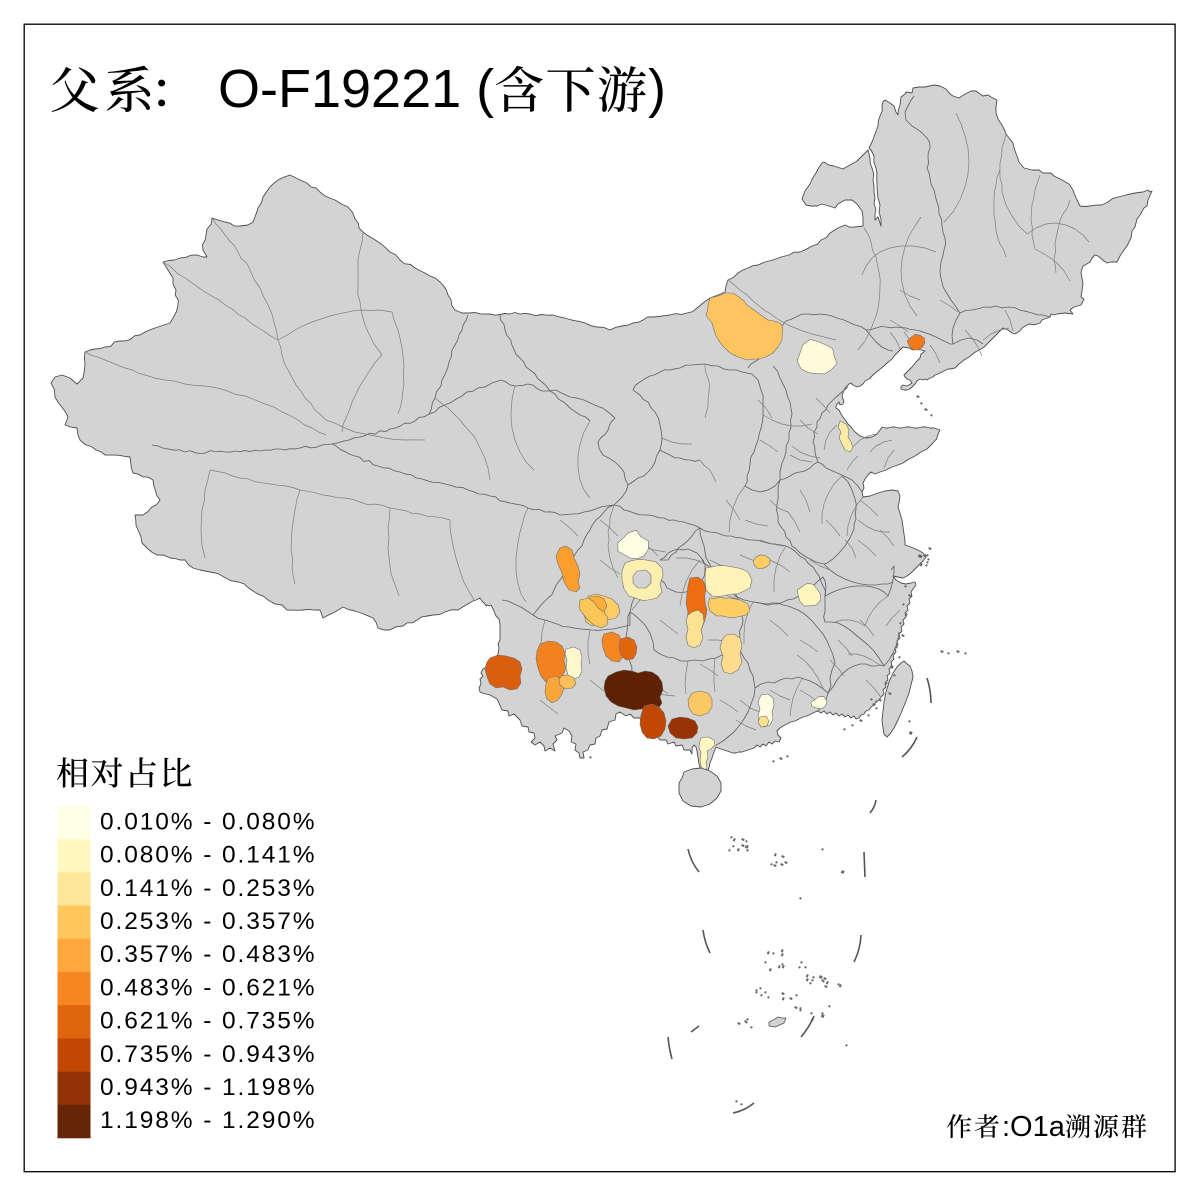 The image size is (1200, 1200). Describe the element at coordinates (208, 1120) in the screenshot. I see `svg-text: 1.198% - 1.290%` at that location.